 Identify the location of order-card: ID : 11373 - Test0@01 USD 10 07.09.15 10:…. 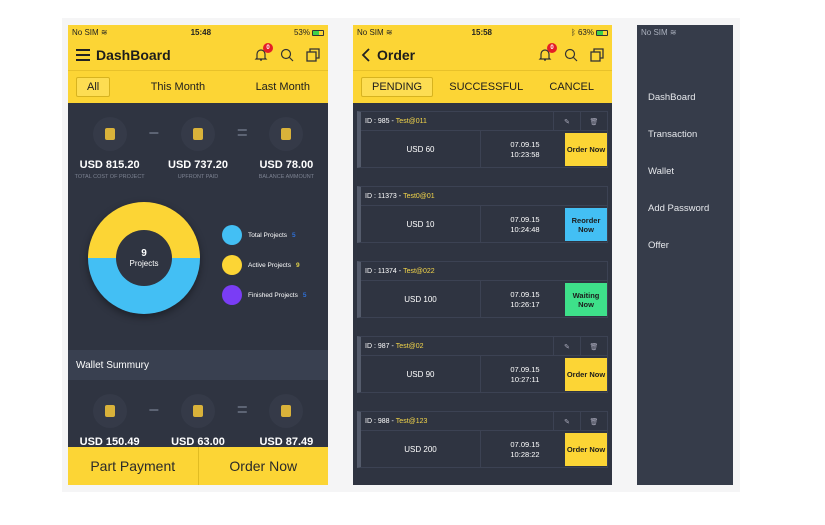
(482, 214).